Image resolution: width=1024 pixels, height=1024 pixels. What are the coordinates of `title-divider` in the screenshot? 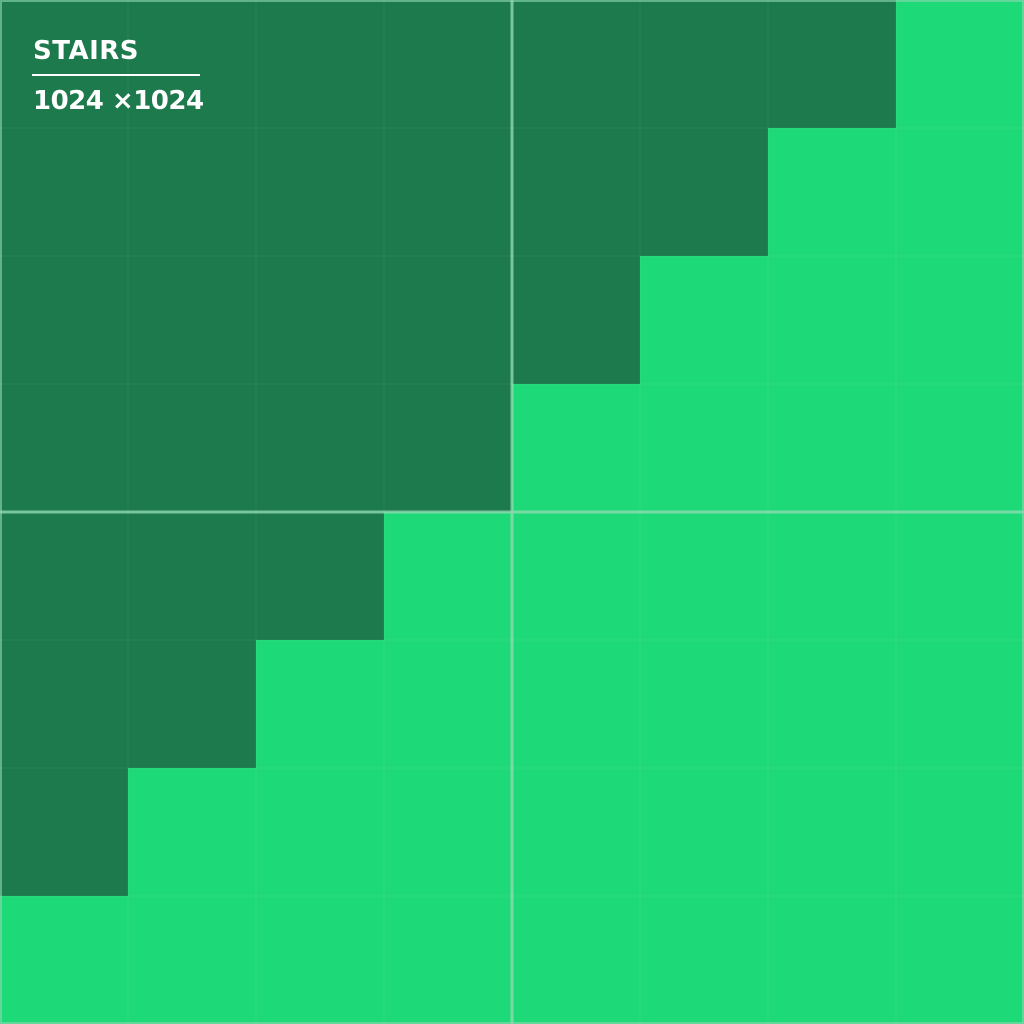 It's located at (116, 75).